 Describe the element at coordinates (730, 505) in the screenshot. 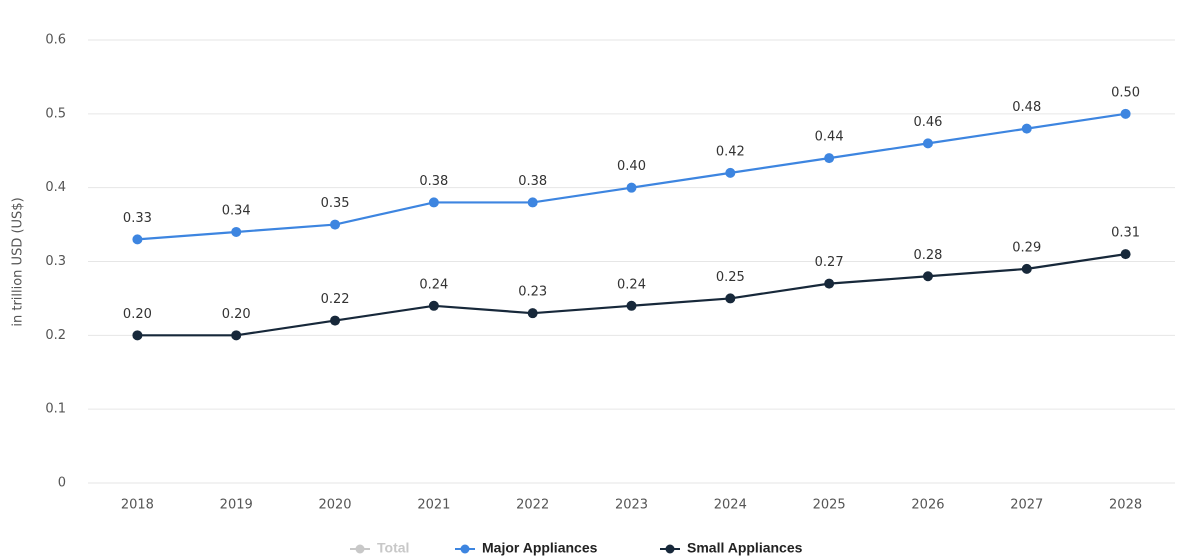

I see `x-tick-label: 2024` at that location.